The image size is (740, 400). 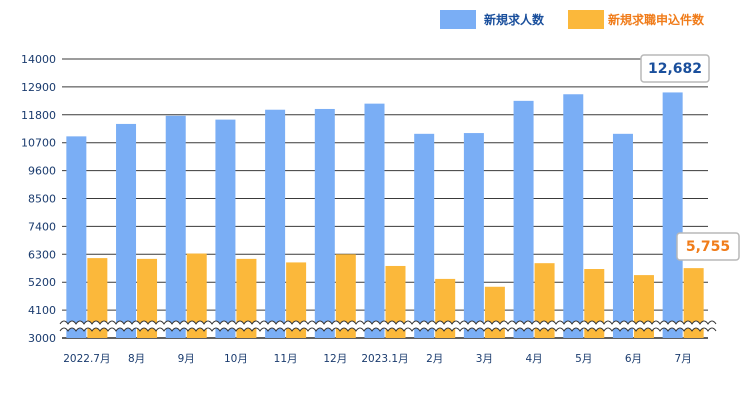 What do you see at coordinates (286, 359) in the screenshot?
I see `x-tick-label: 11月` at bounding box center [286, 359].